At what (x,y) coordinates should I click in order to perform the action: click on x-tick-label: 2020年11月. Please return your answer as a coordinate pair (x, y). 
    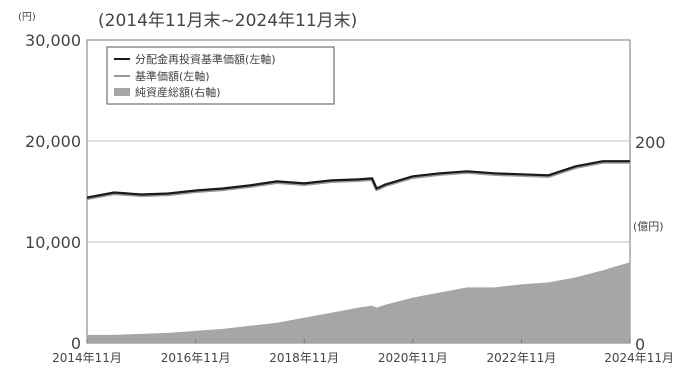
    Looking at the image, I should click on (413, 358).